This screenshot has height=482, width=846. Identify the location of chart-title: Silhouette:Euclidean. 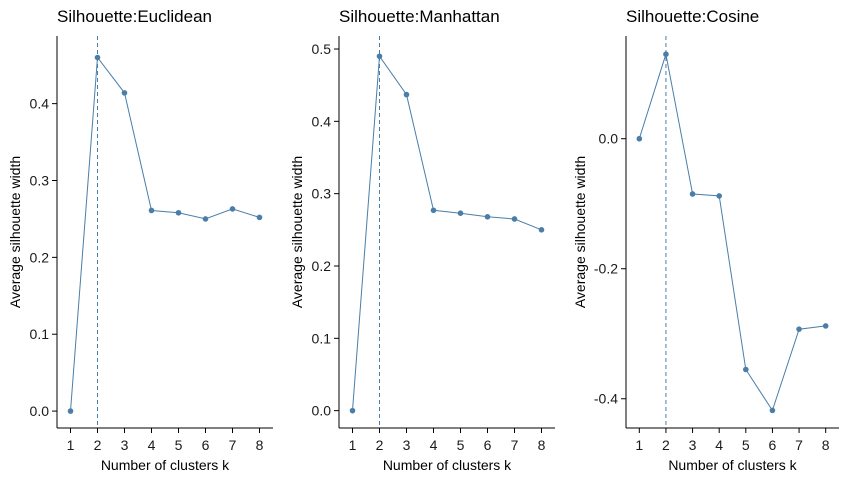
(134, 16).